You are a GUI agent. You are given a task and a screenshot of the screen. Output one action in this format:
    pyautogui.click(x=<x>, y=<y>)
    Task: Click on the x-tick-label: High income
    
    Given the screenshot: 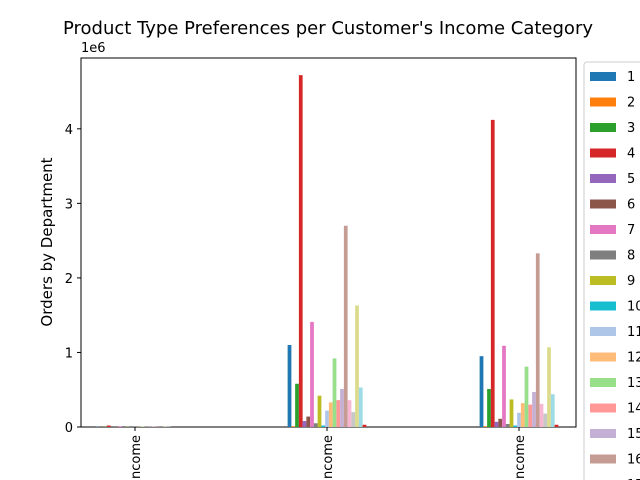 What is the action you would take?
    pyautogui.click(x=136, y=457)
    